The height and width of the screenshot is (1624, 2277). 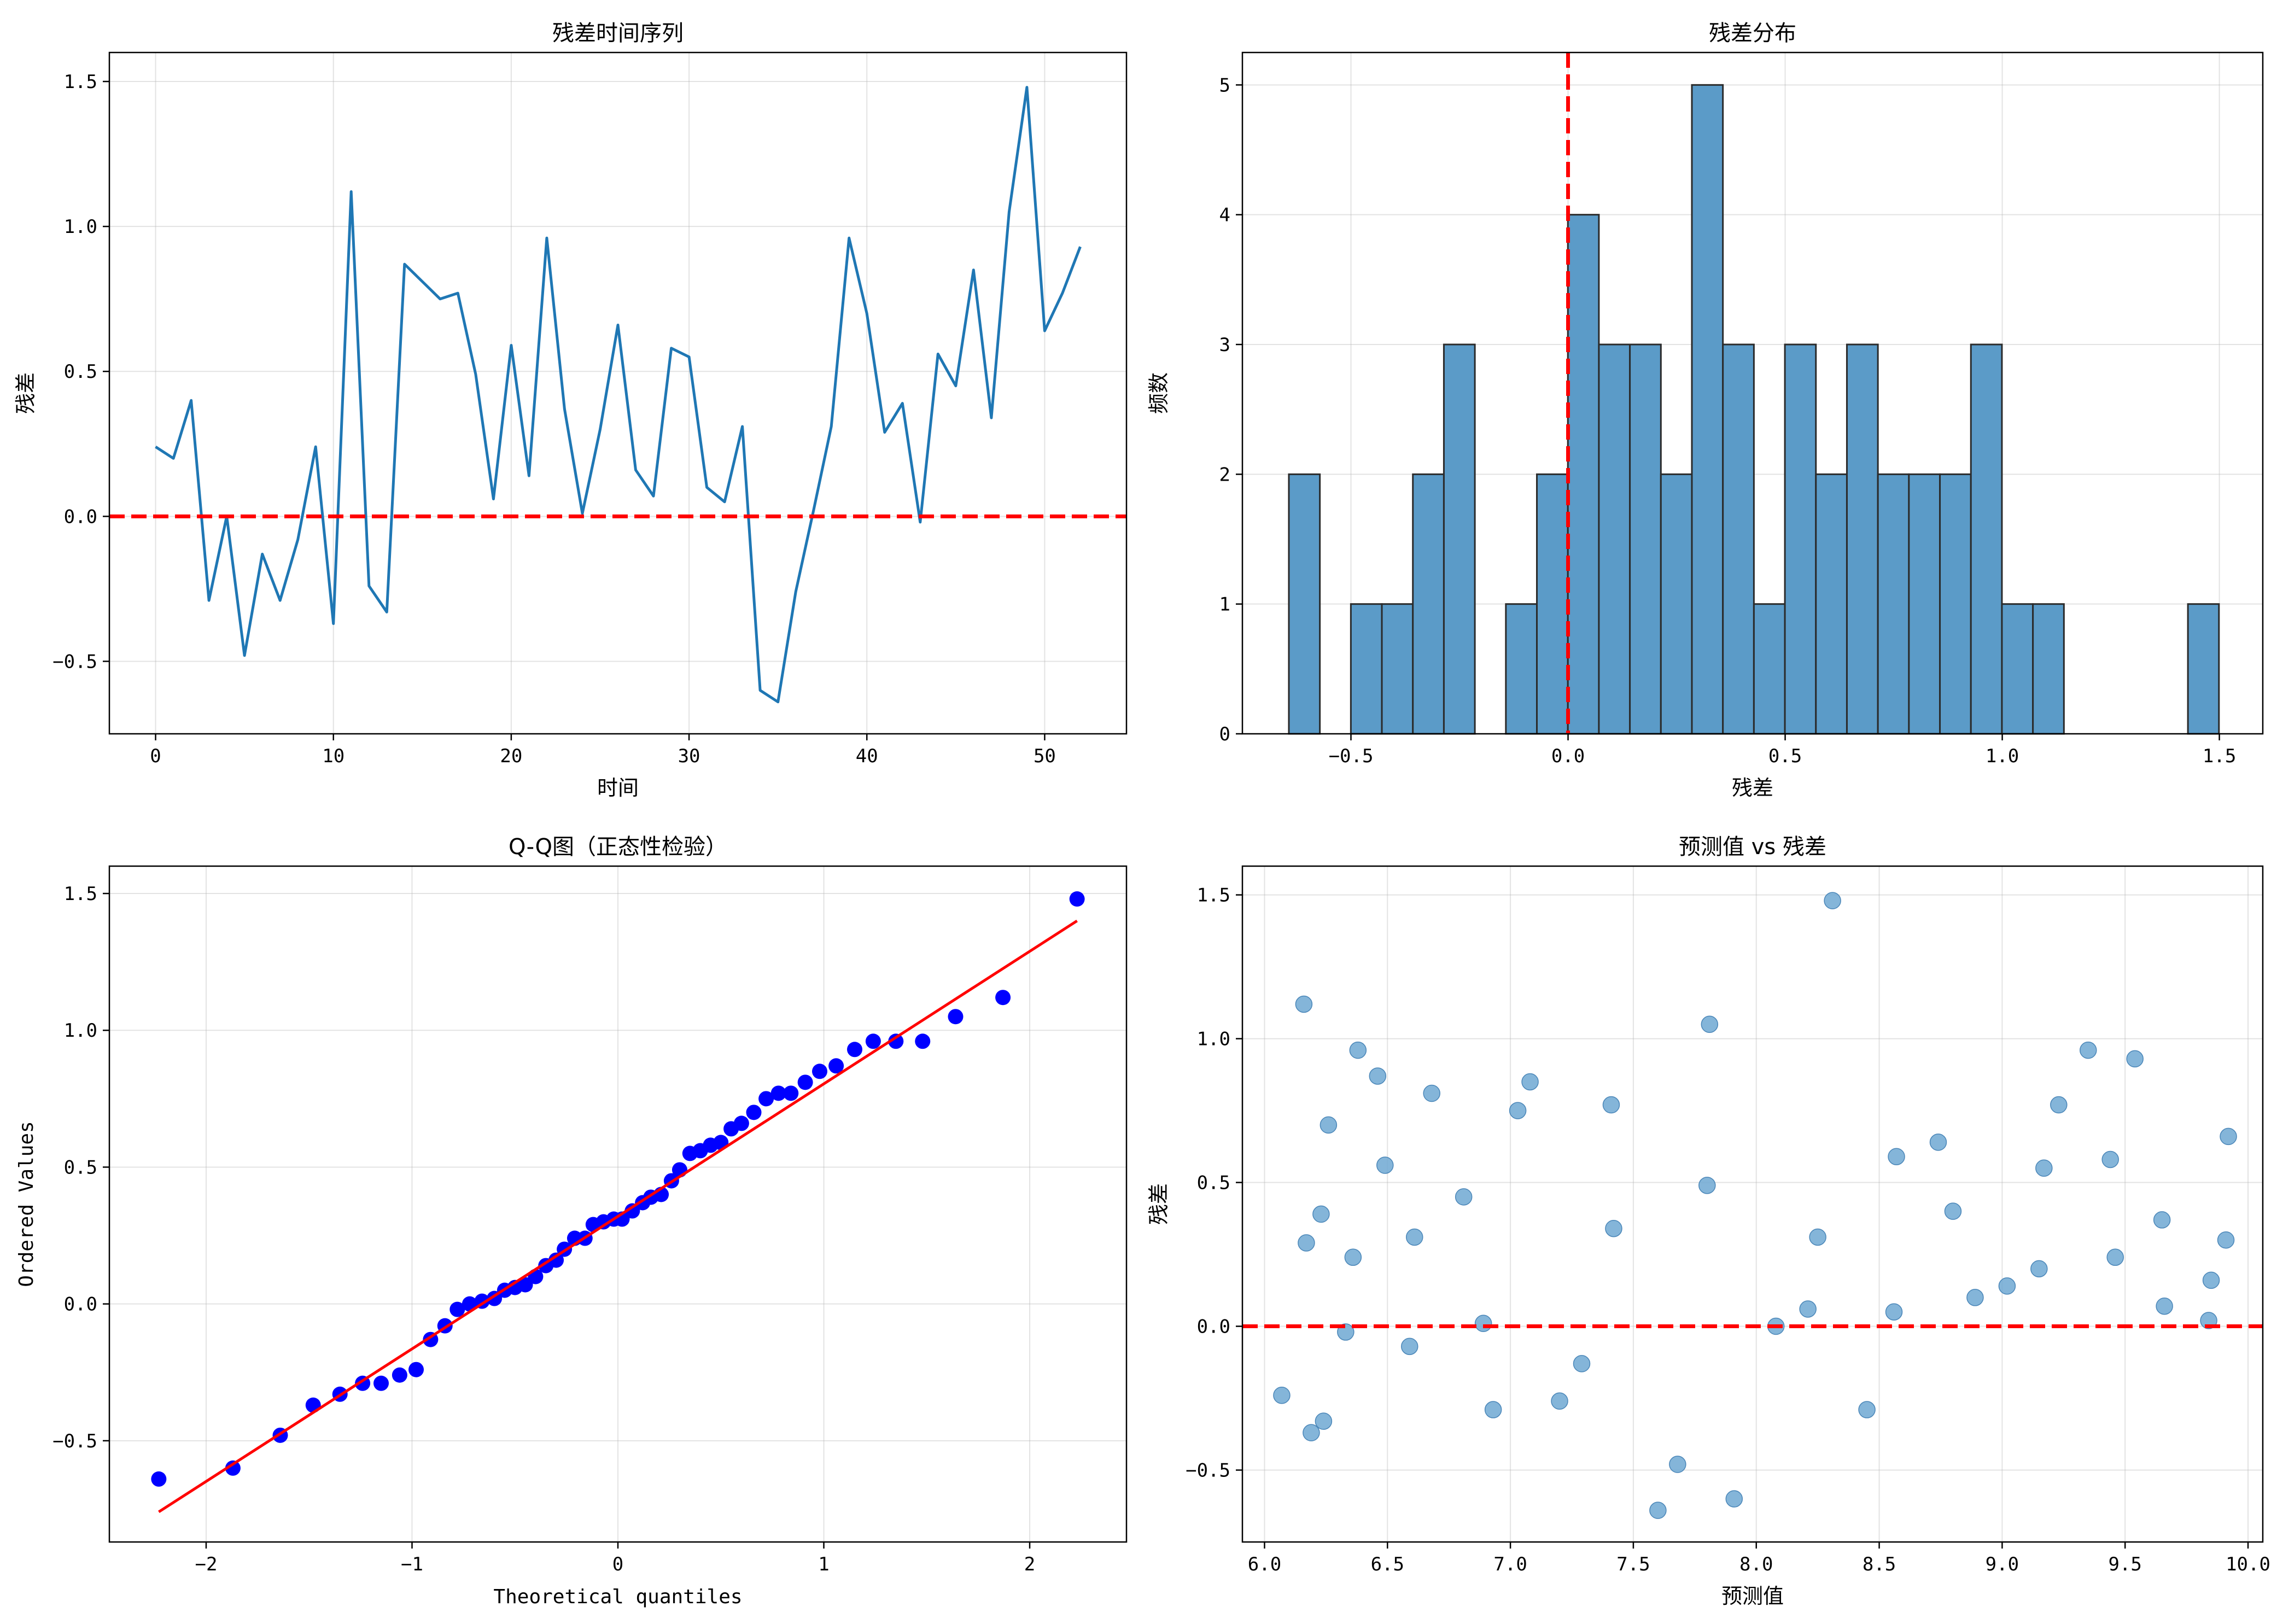 What do you see at coordinates (1224, 734) in the screenshot?
I see `residual-histogram-y-tick-label: 0` at bounding box center [1224, 734].